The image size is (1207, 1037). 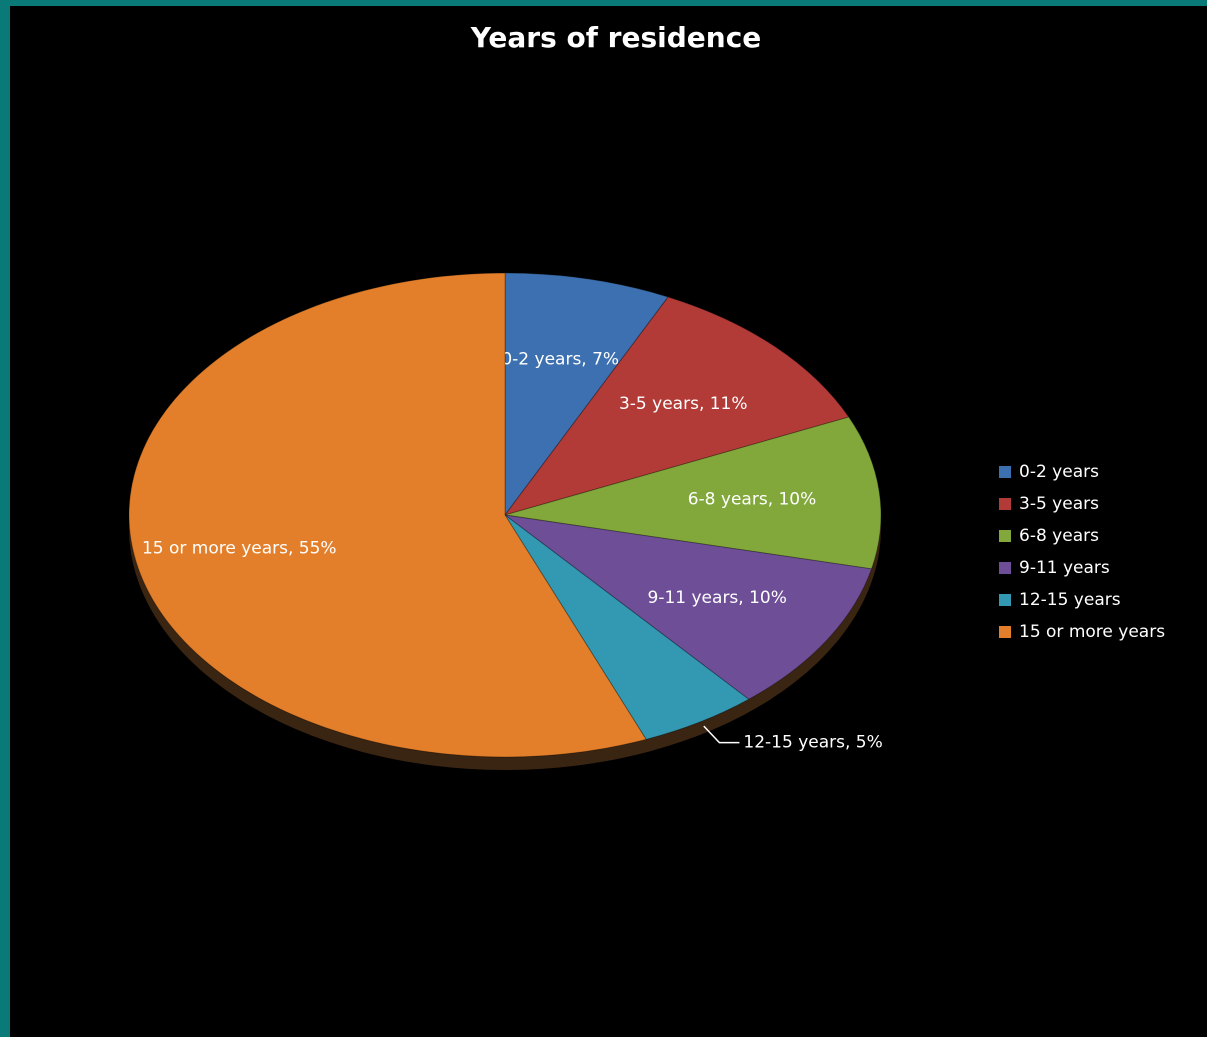 I want to click on legend-label: 3-5 years, so click(x=1059, y=504).